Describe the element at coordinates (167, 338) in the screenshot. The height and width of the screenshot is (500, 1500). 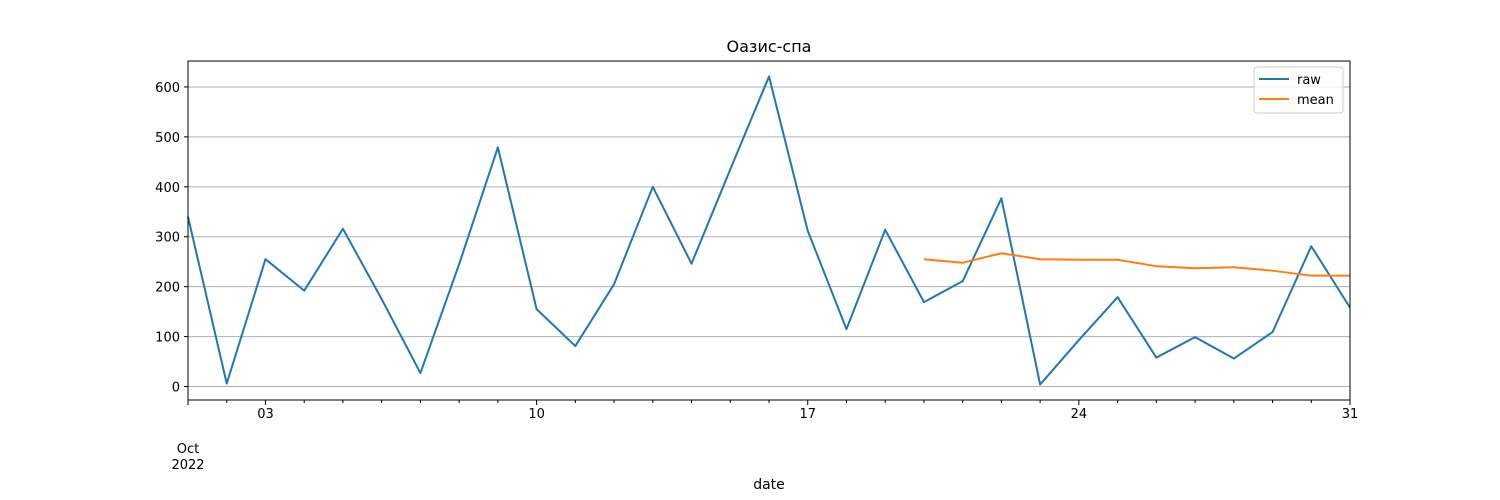
I see `y-tick-label: 100` at that location.